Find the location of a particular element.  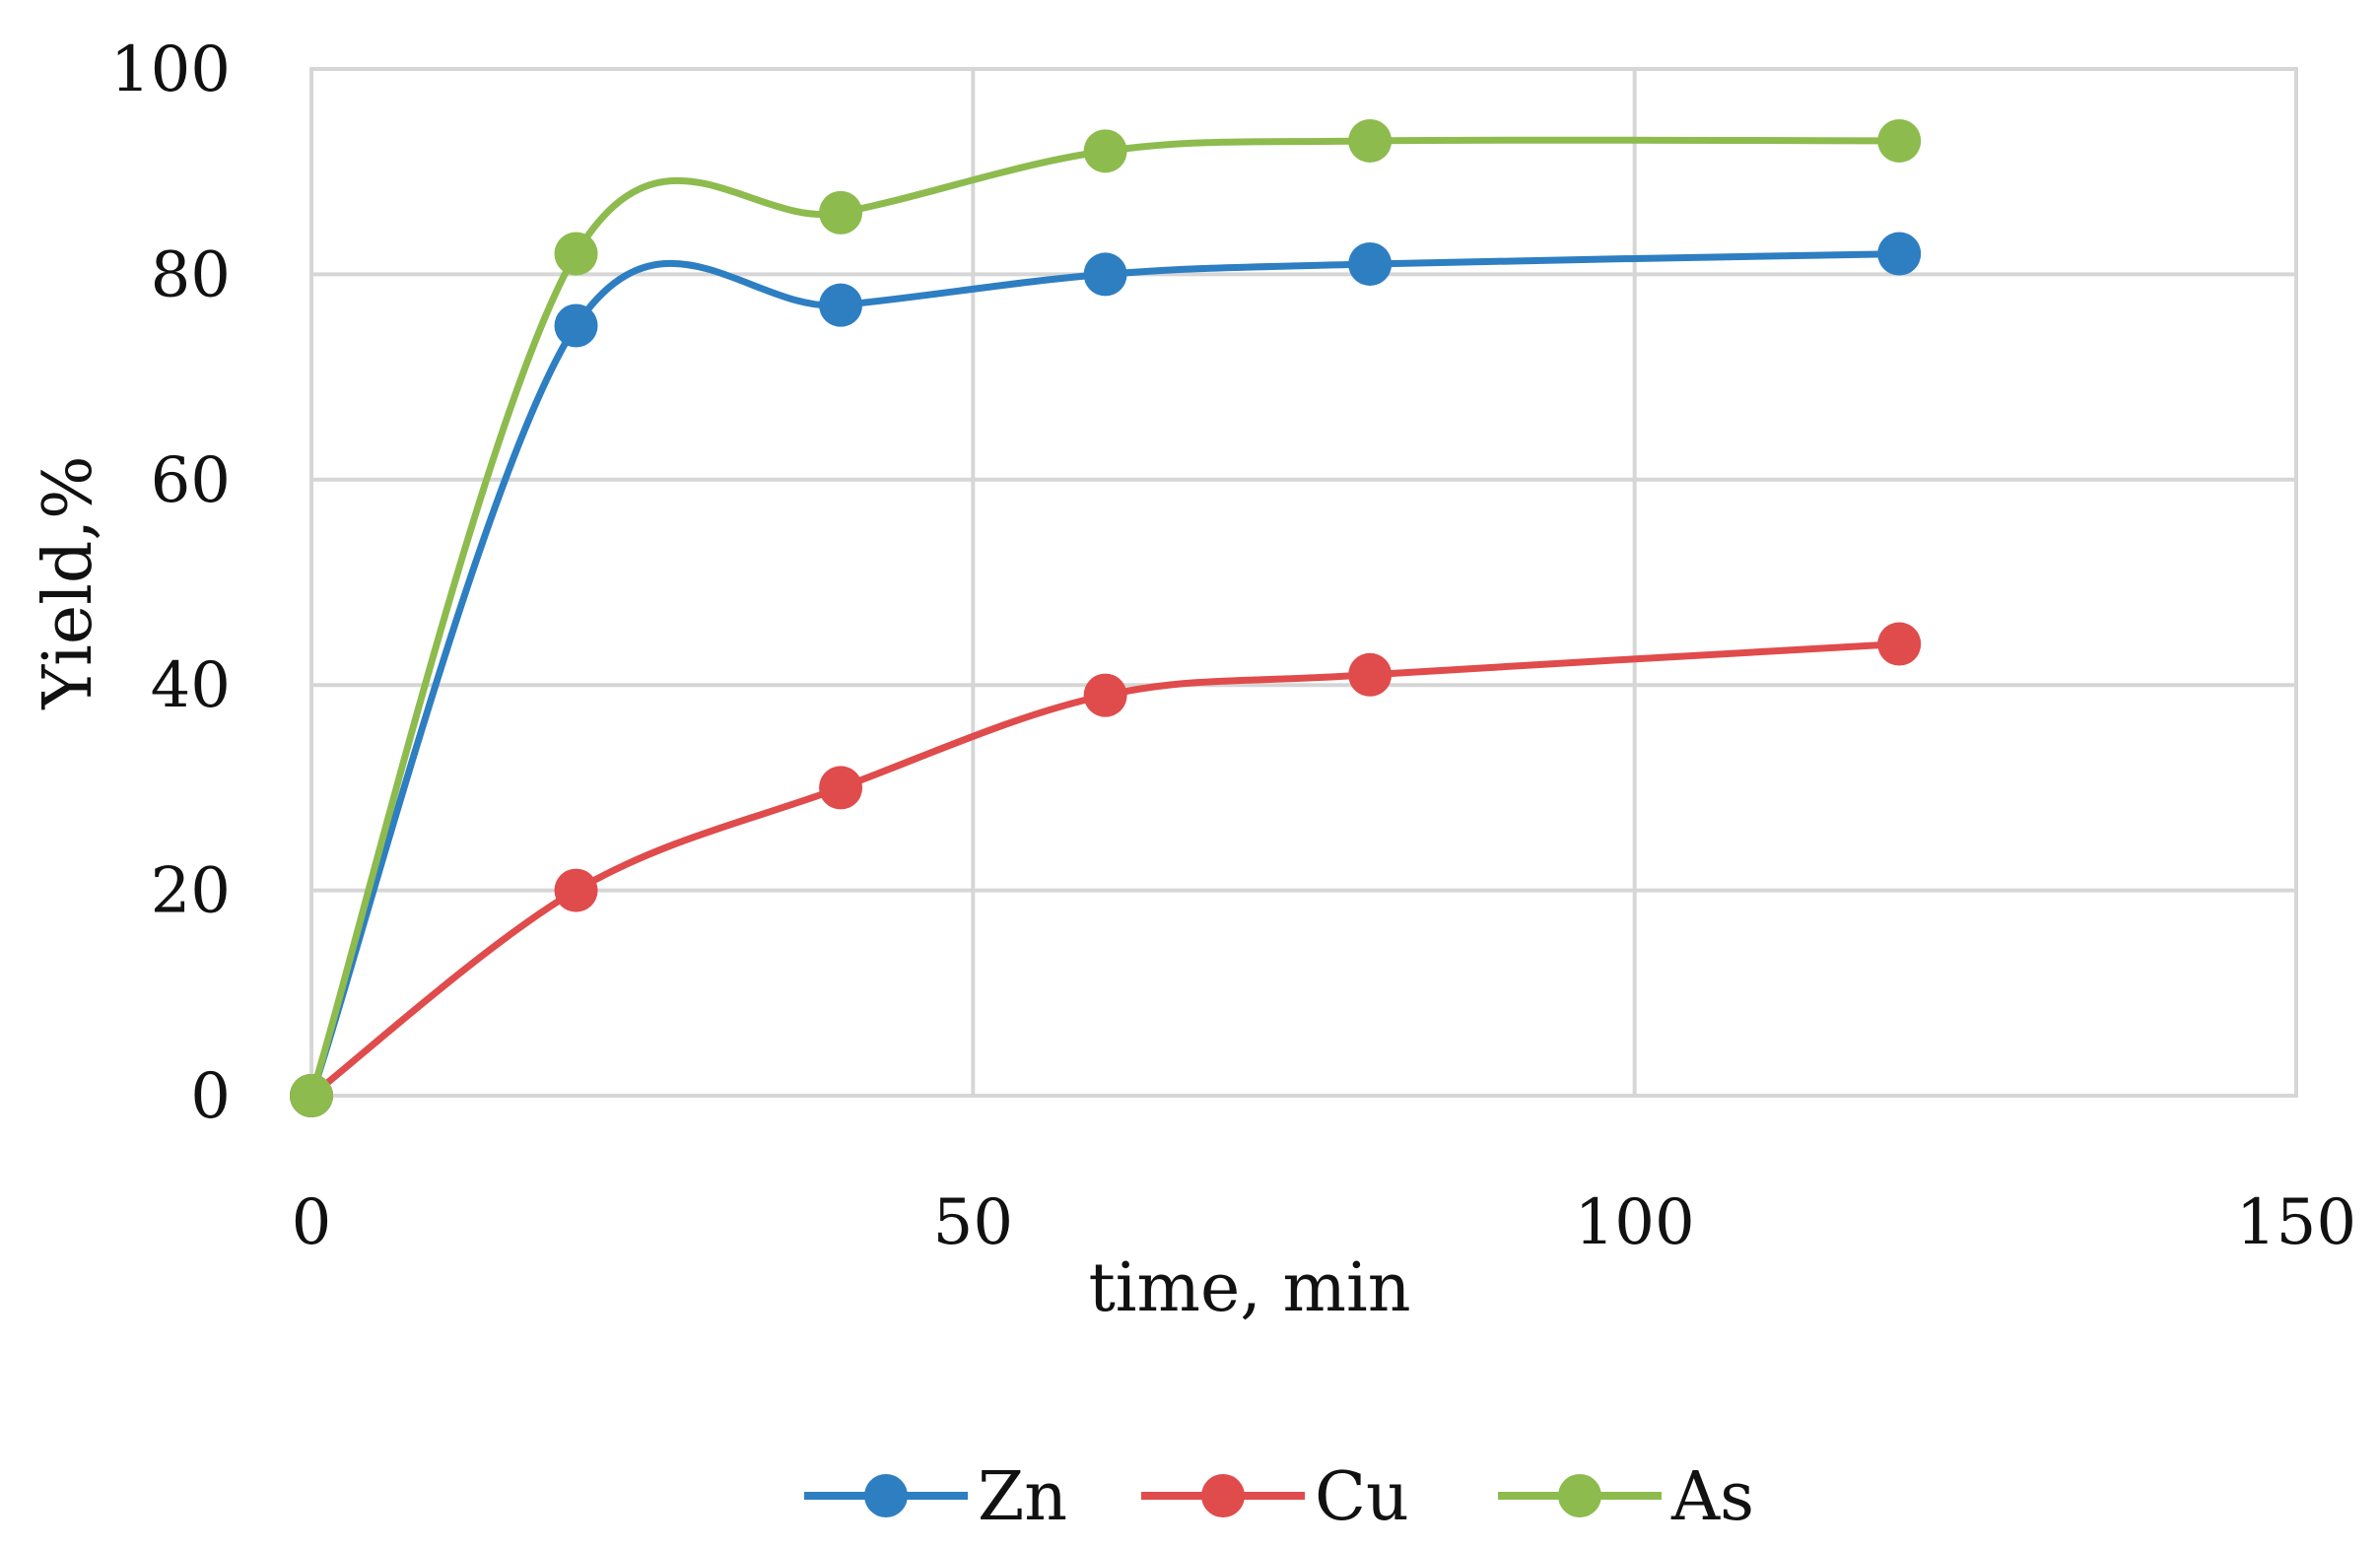

x-tick-label: 100 is located at coordinates (1635, 1222).